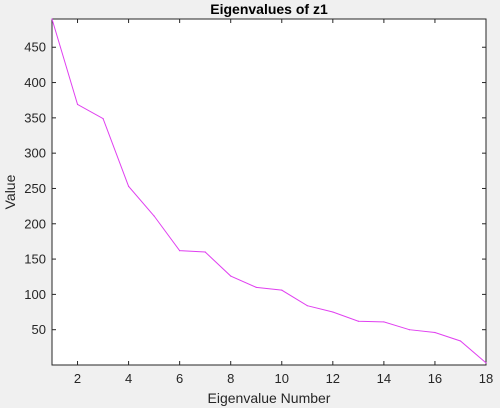 Image resolution: width=500 pixels, height=408 pixels. Describe the element at coordinates (384, 378) in the screenshot. I see `x-tick-label: 14` at that location.